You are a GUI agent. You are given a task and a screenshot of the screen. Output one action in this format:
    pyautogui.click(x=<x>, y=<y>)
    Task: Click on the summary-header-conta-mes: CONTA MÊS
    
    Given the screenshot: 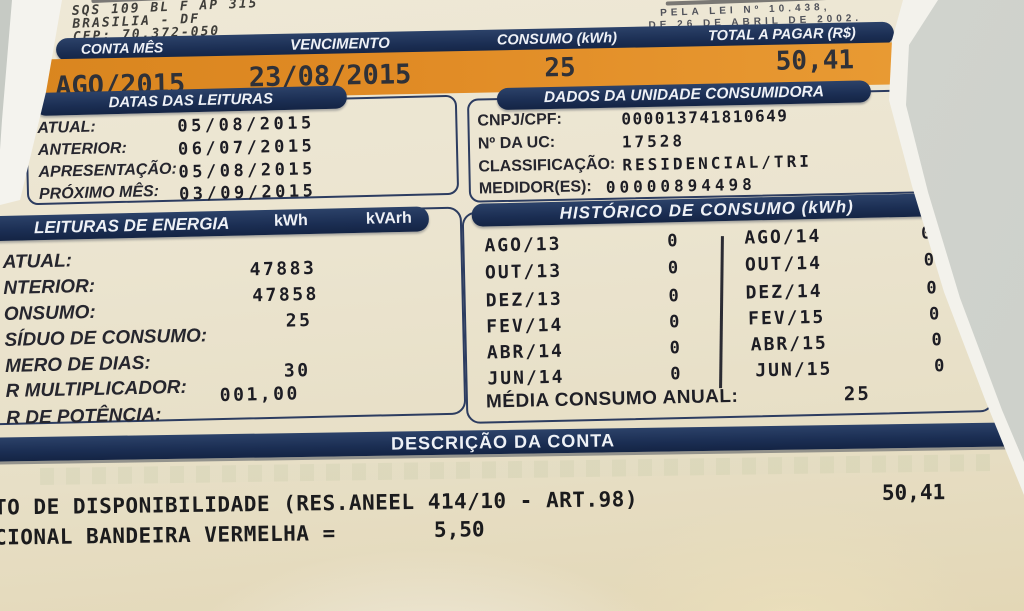 What is the action you would take?
    pyautogui.click(x=122, y=48)
    